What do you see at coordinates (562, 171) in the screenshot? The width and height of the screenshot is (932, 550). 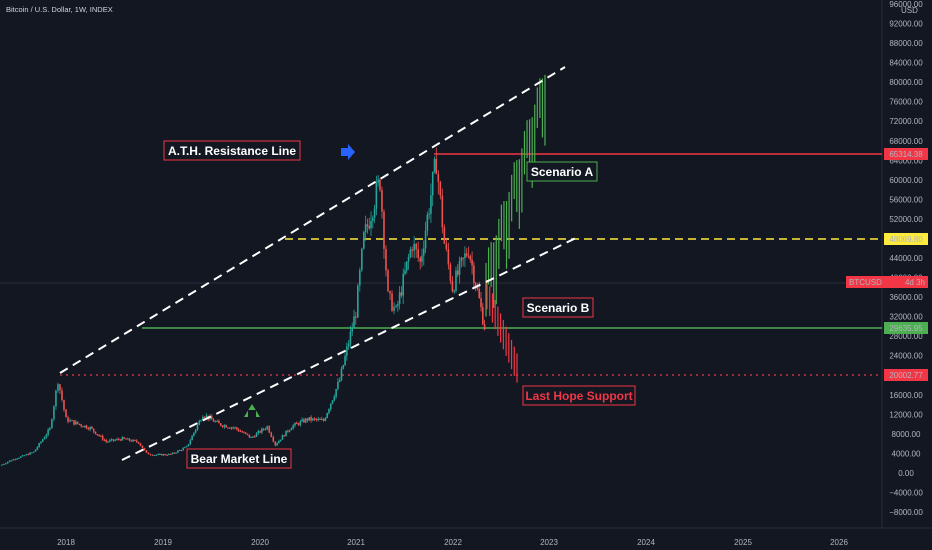 I see `scenario-a-label: Scenario A` at bounding box center [562, 171].